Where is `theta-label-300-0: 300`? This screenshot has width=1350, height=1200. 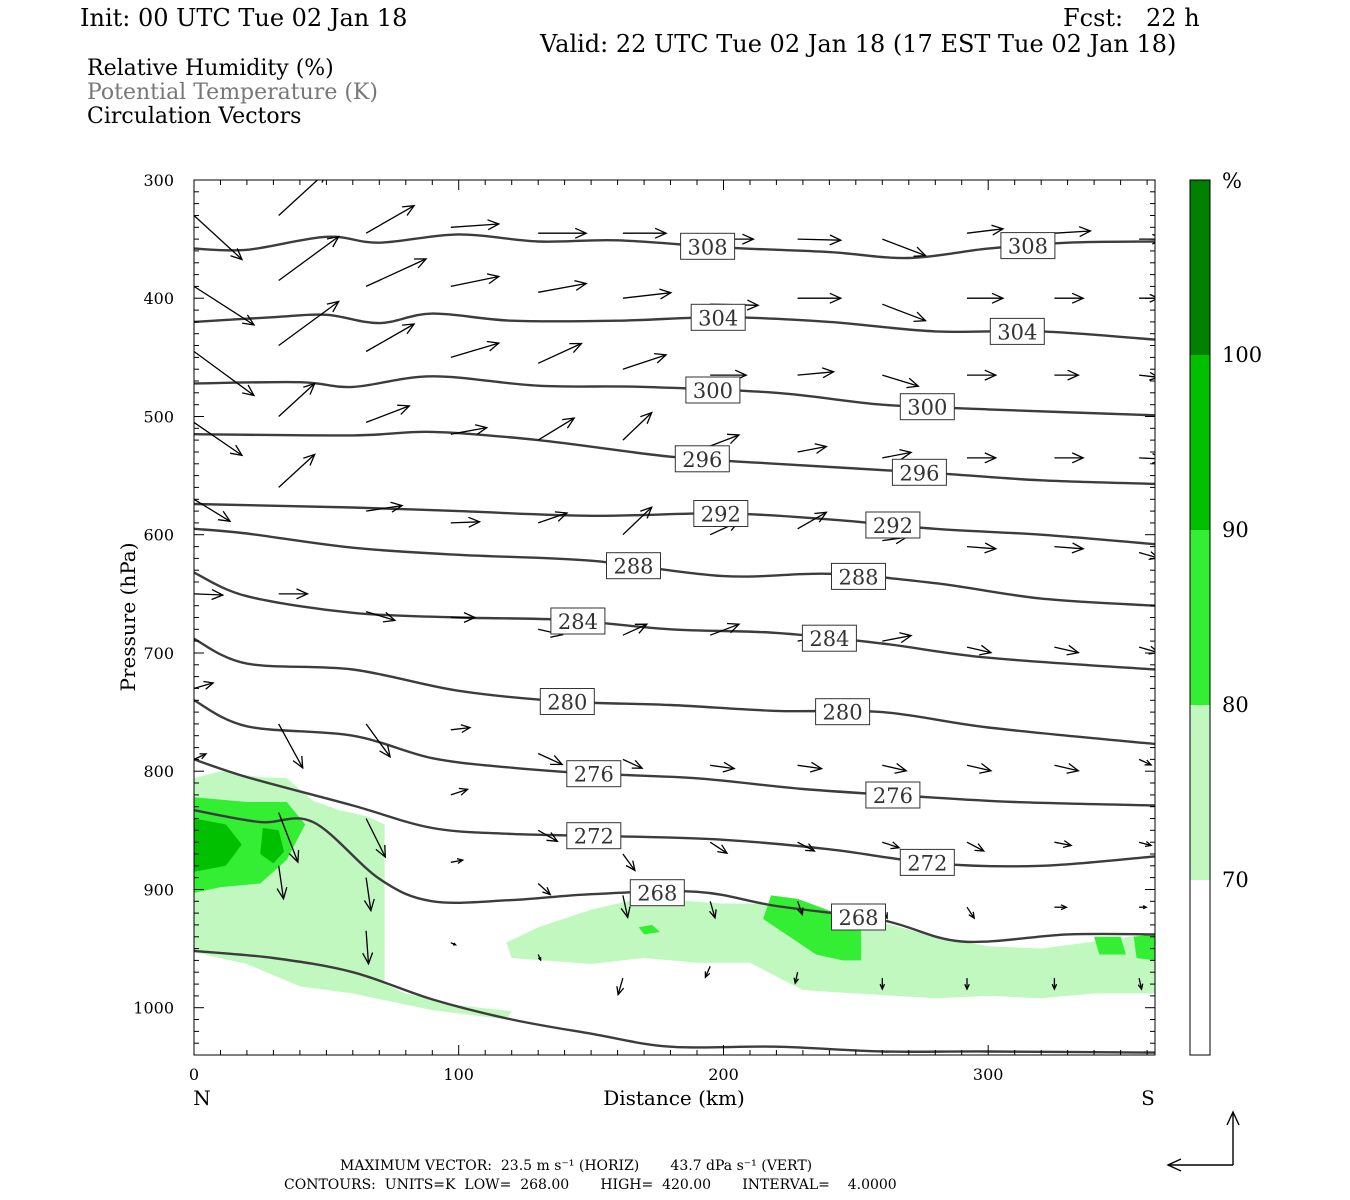
theta-label-300-0: 300 is located at coordinates (713, 390).